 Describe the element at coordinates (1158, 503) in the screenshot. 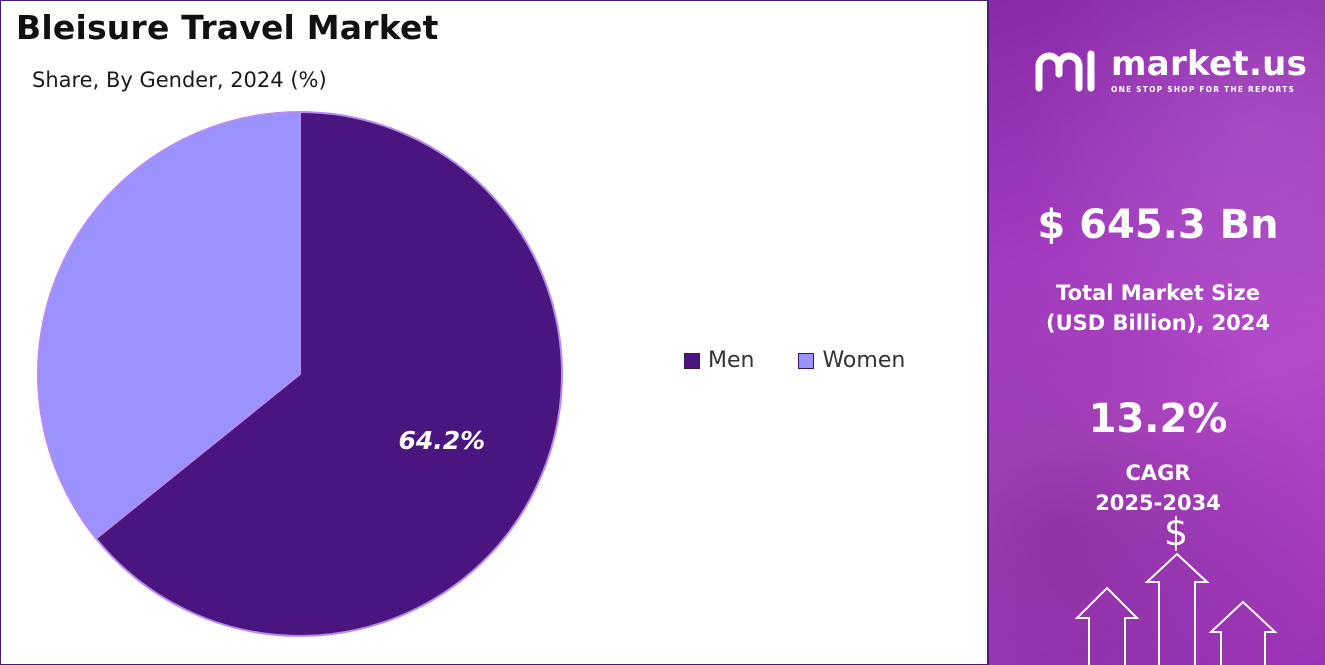

I see `cagr-period: 2025-2034` at that location.